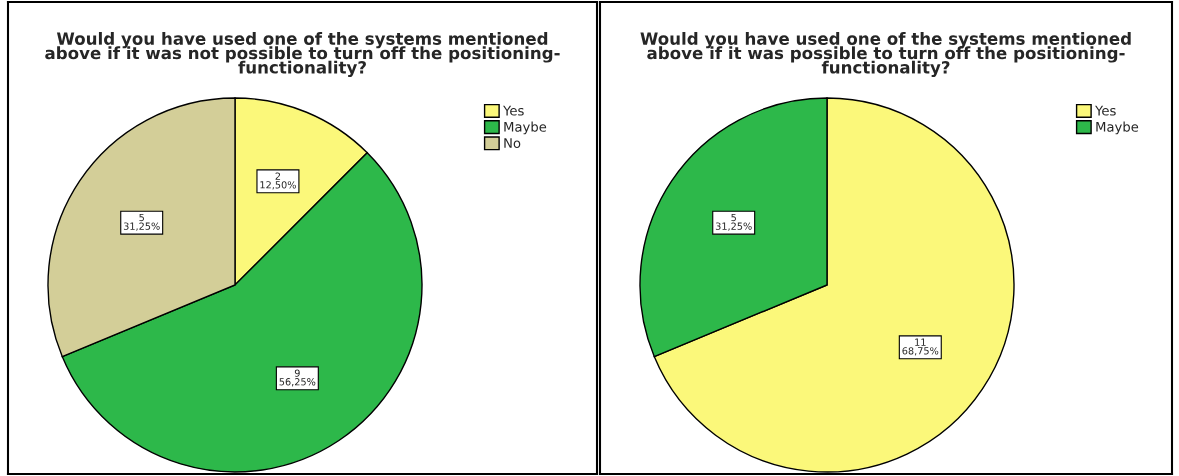 The image size is (1179, 476). Describe the element at coordinates (920, 347) in the screenshot. I see `data-label: 11 68,75%` at that location.